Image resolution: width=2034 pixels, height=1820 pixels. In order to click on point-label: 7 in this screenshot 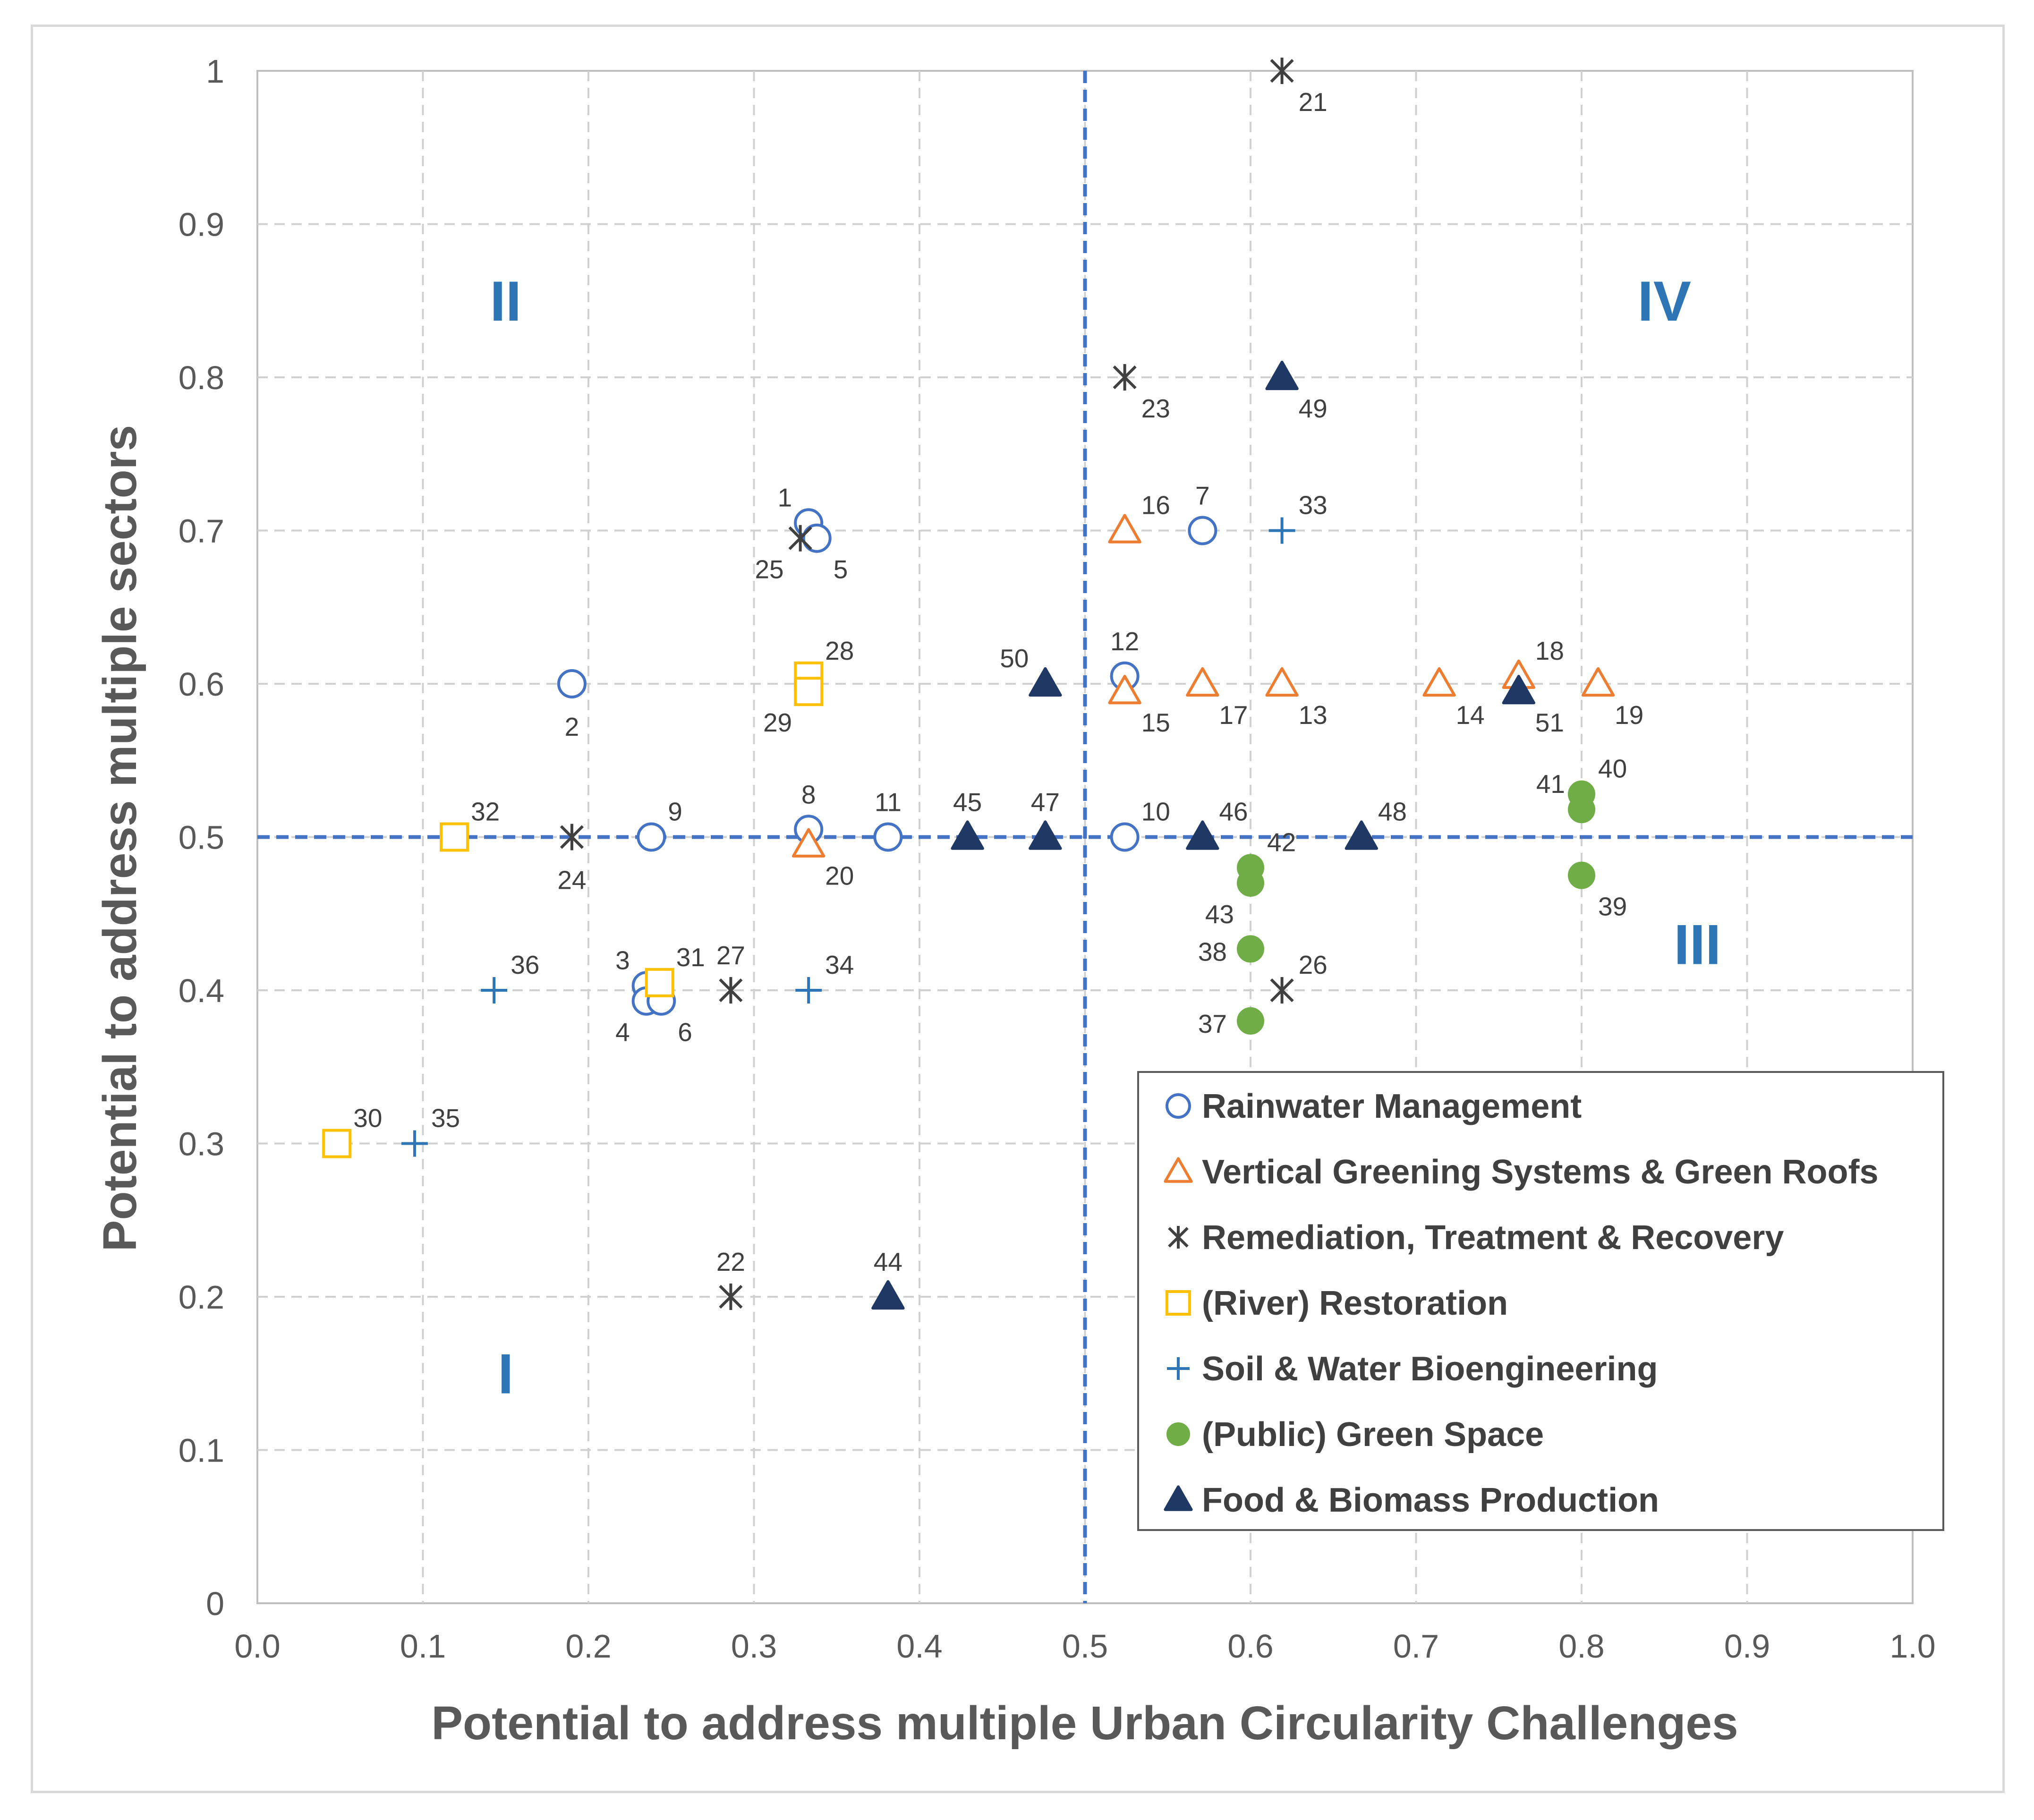, I will do `click(1203, 495)`.